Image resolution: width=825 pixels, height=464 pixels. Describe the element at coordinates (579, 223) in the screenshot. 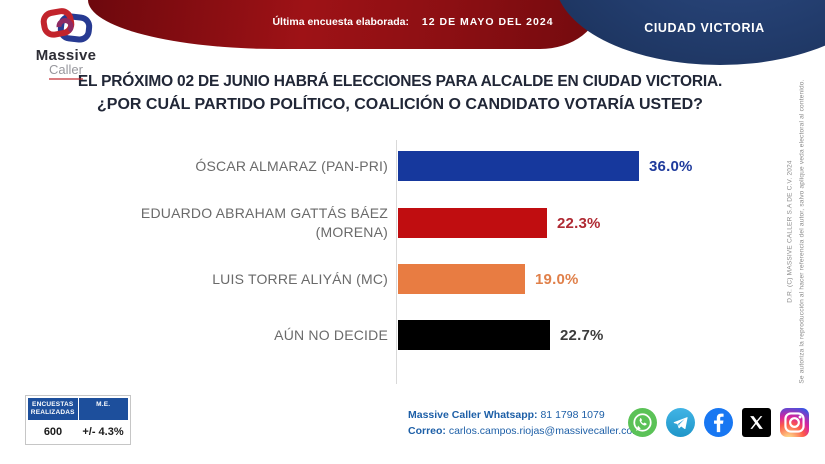

I see `value-label: 22.3%` at that location.